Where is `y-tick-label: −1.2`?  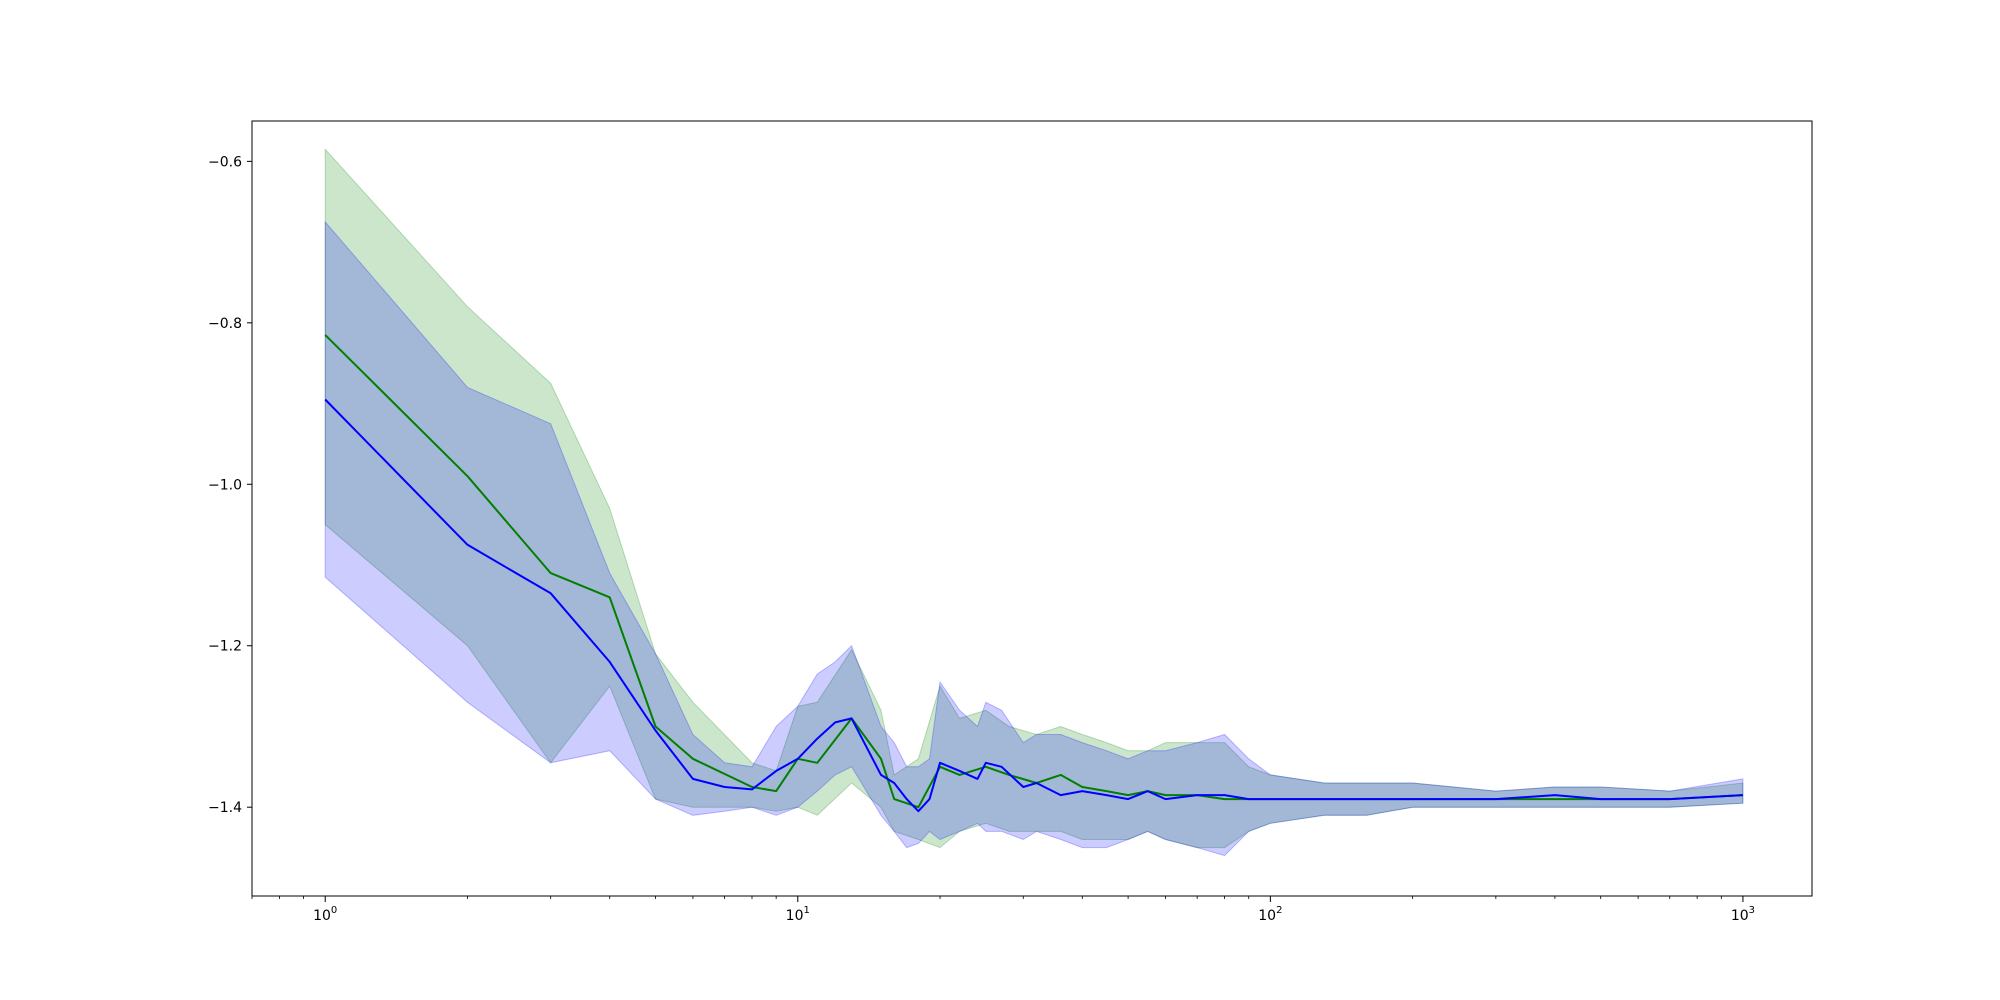
y-tick-label: −1.2 is located at coordinates (225, 647).